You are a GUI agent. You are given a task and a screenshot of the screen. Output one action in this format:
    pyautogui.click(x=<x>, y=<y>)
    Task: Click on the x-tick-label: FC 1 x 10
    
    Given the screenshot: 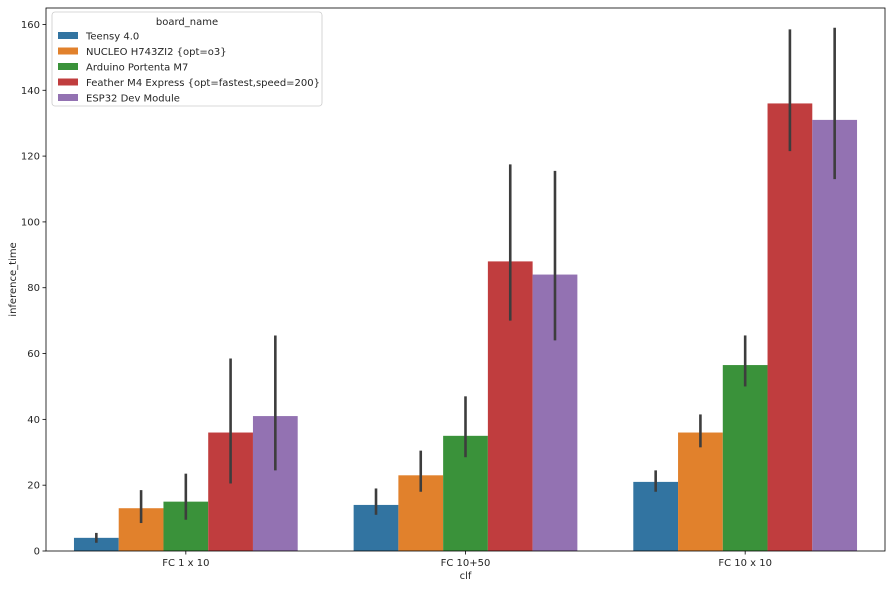 What is the action you would take?
    pyautogui.click(x=185, y=563)
    